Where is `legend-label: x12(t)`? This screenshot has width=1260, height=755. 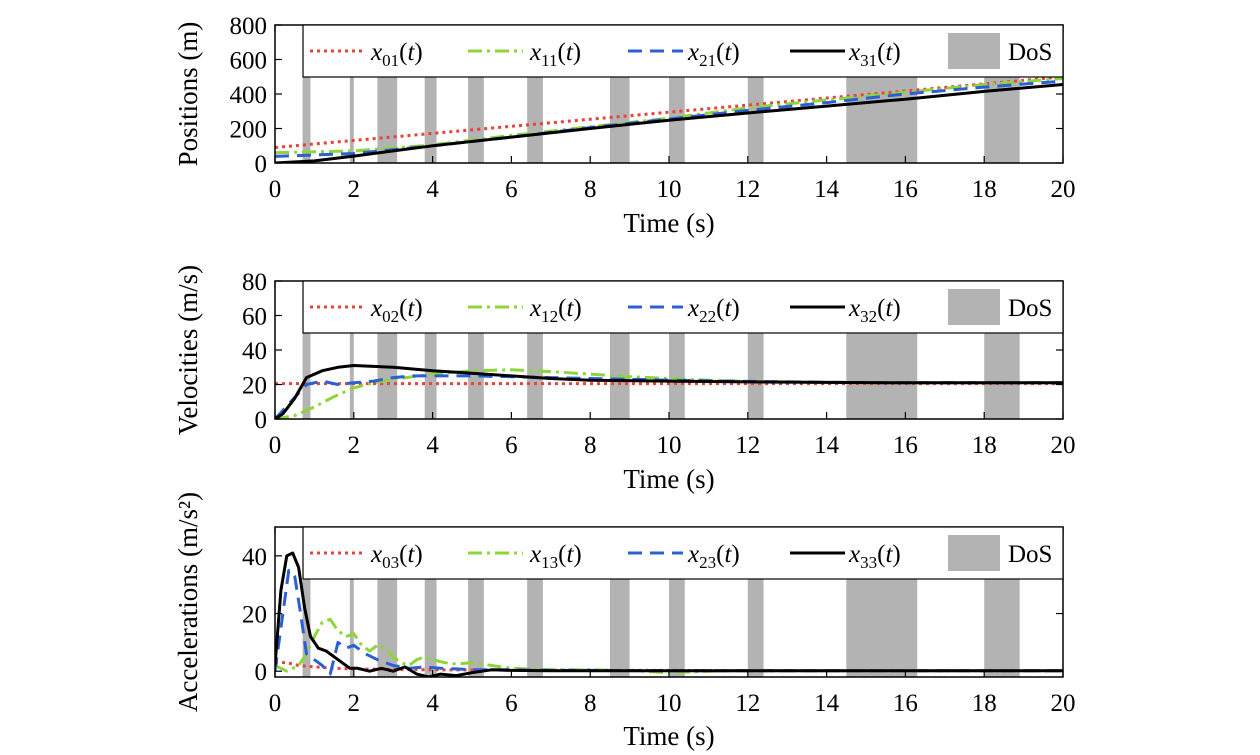 legend-label: x12(t) is located at coordinates (555, 310).